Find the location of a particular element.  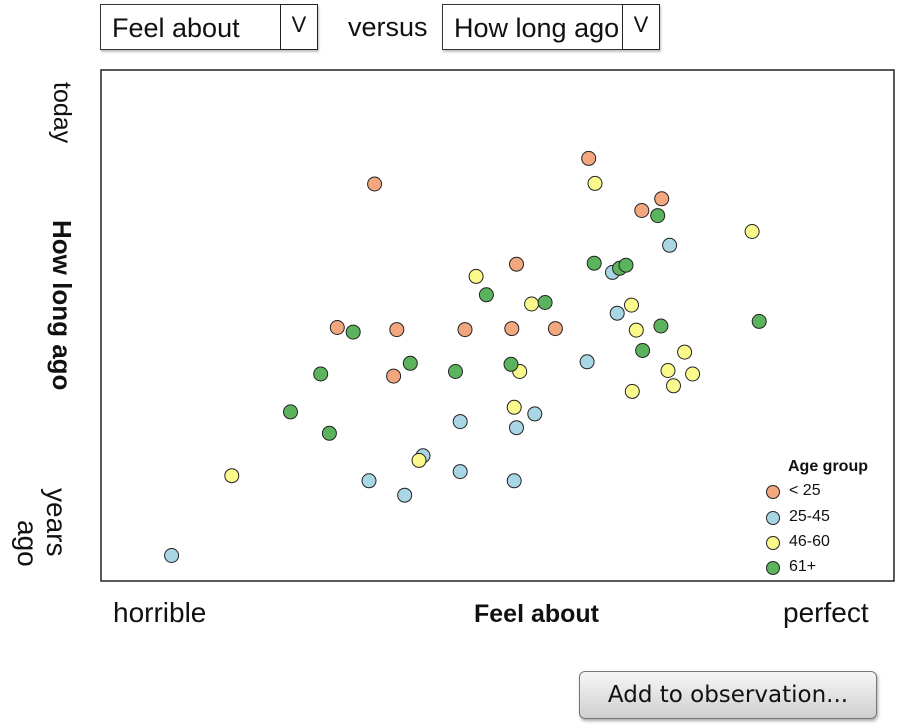

y-variable-select: How long ago V is located at coordinates (551, 27).